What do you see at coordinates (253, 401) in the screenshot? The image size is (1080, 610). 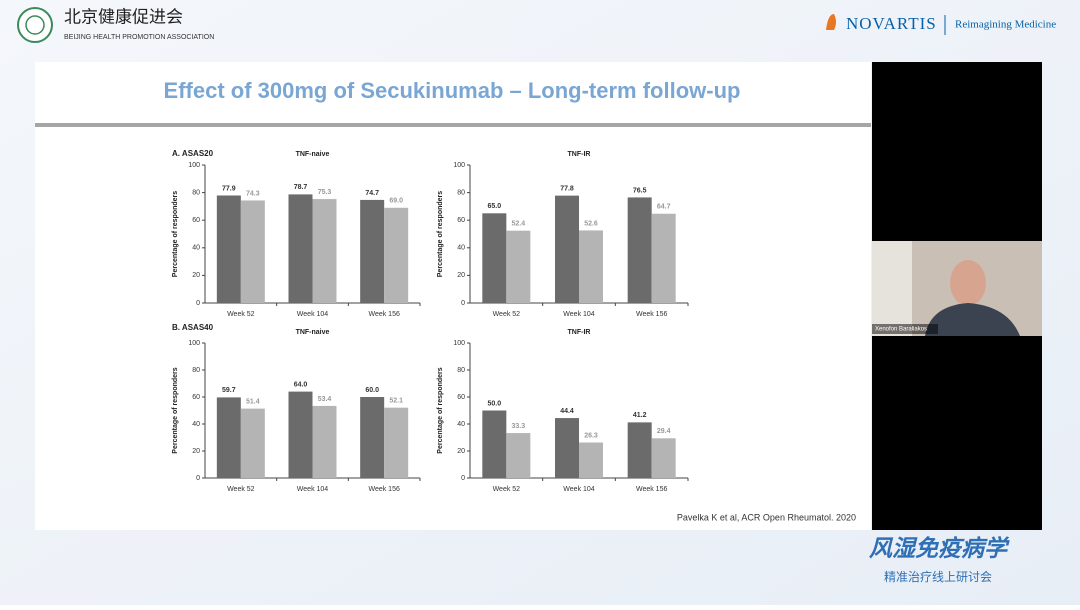 I see `data-label: 51.4` at bounding box center [253, 401].